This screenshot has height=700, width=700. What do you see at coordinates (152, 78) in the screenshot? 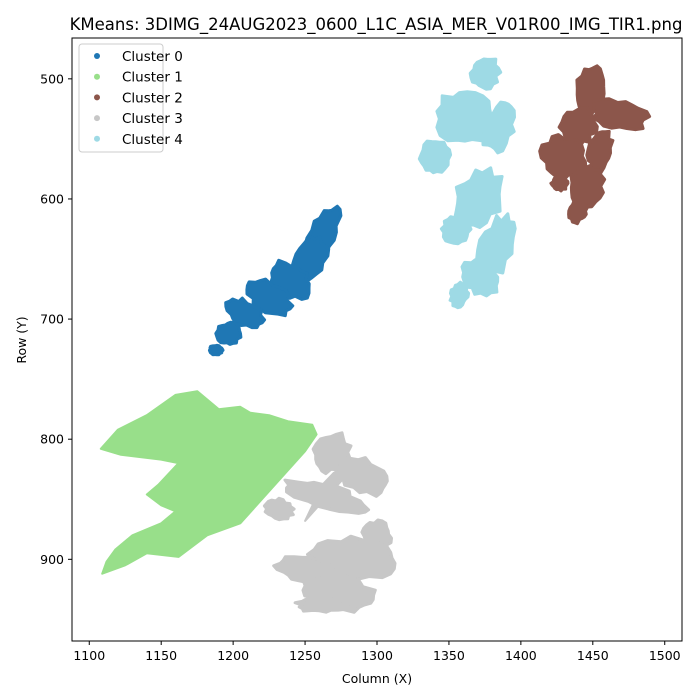
I see `legend-label: Cluster 1` at bounding box center [152, 78].